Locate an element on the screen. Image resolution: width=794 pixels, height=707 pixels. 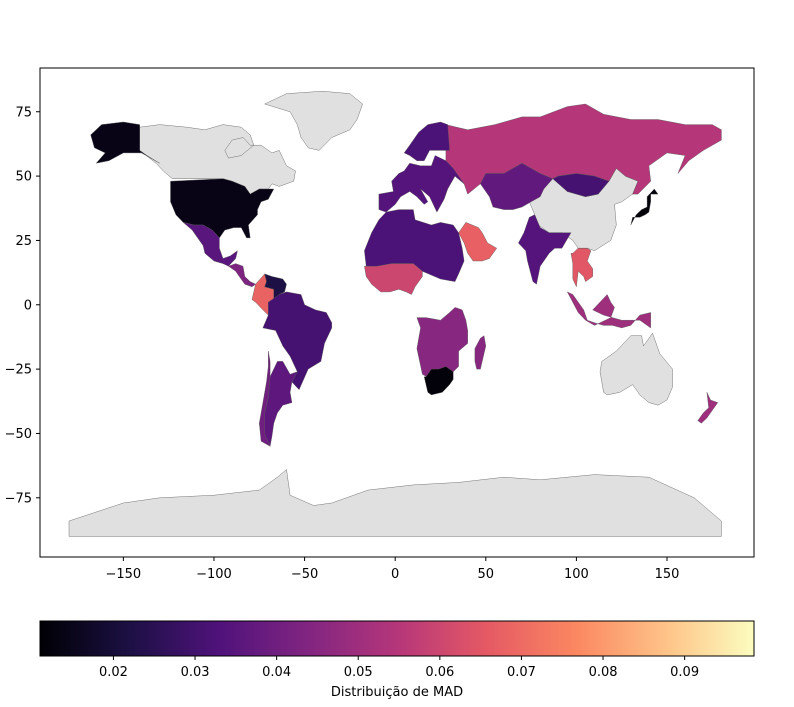
x-tick-label: 50 is located at coordinates (486, 574).